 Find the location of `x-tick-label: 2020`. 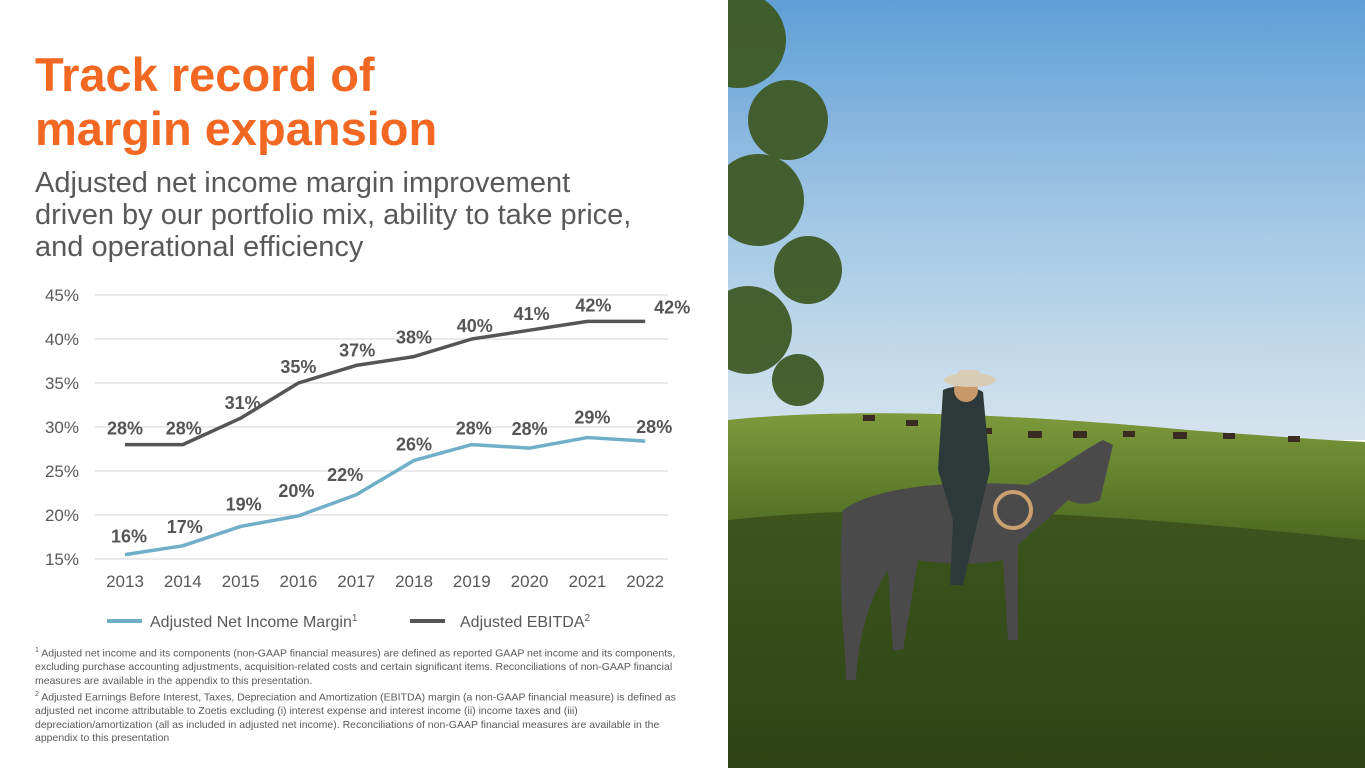

x-tick-label: 2020 is located at coordinates (530, 581).